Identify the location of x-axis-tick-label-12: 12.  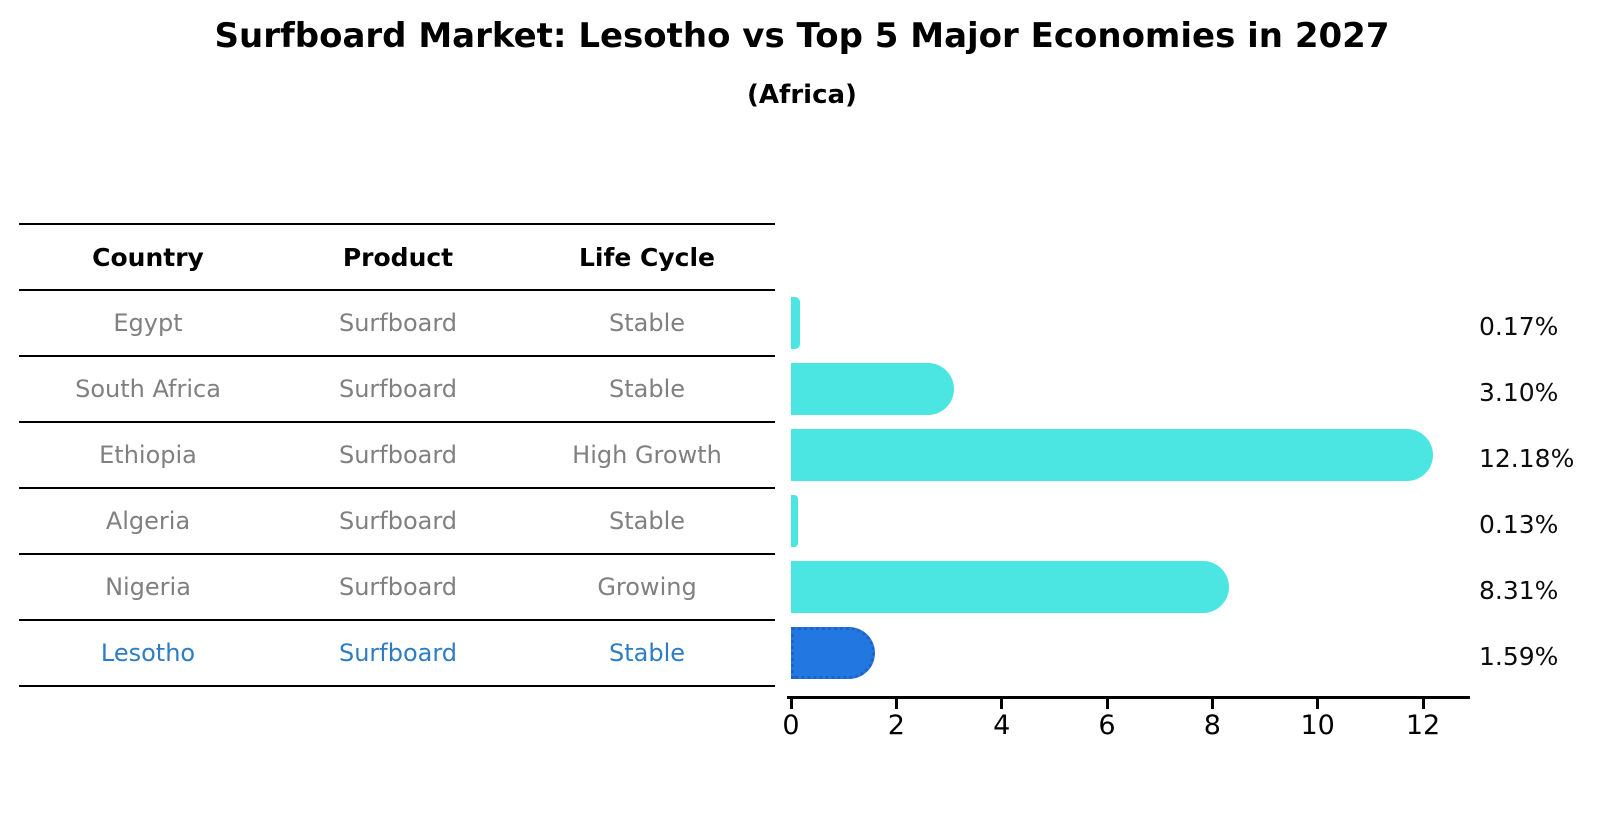
(1423, 725).